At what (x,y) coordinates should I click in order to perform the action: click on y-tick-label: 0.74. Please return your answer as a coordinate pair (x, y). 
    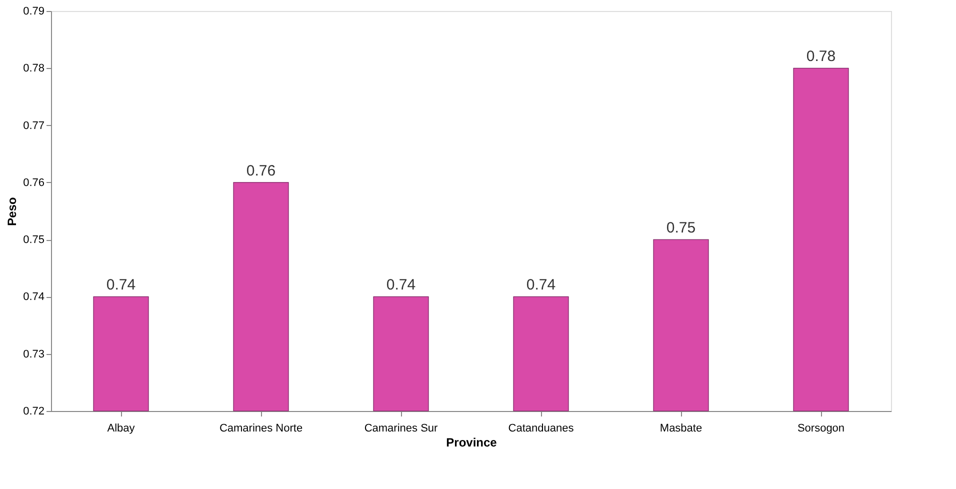
    Looking at the image, I should click on (33, 297).